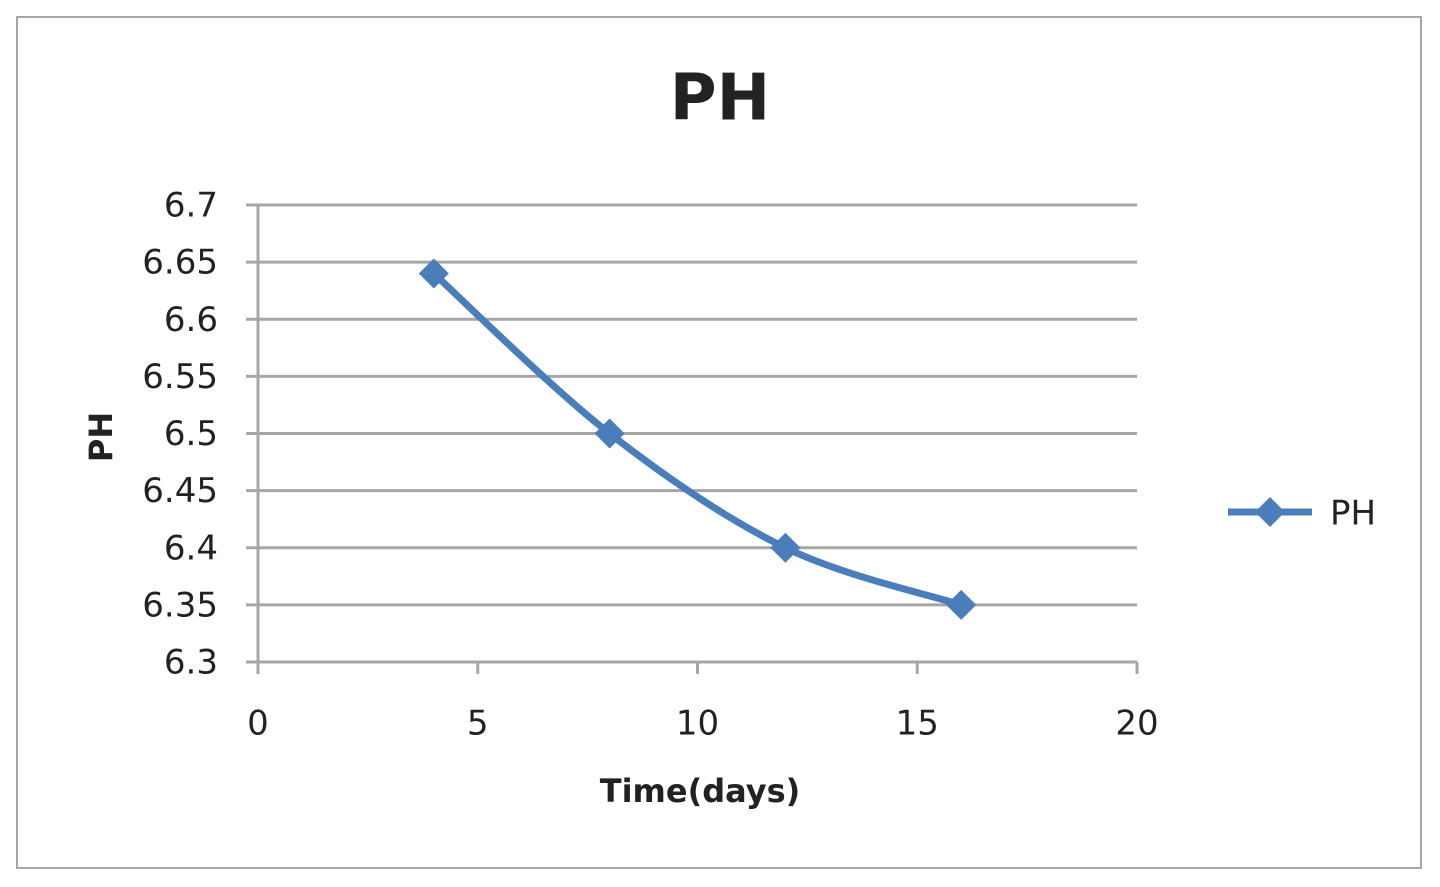 This screenshot has width=1440, height=887. What do you see at coordinates (700, 791) in the screenshot?
I see `x-axis-label: Time(days)` at bounding box center [700, 791].